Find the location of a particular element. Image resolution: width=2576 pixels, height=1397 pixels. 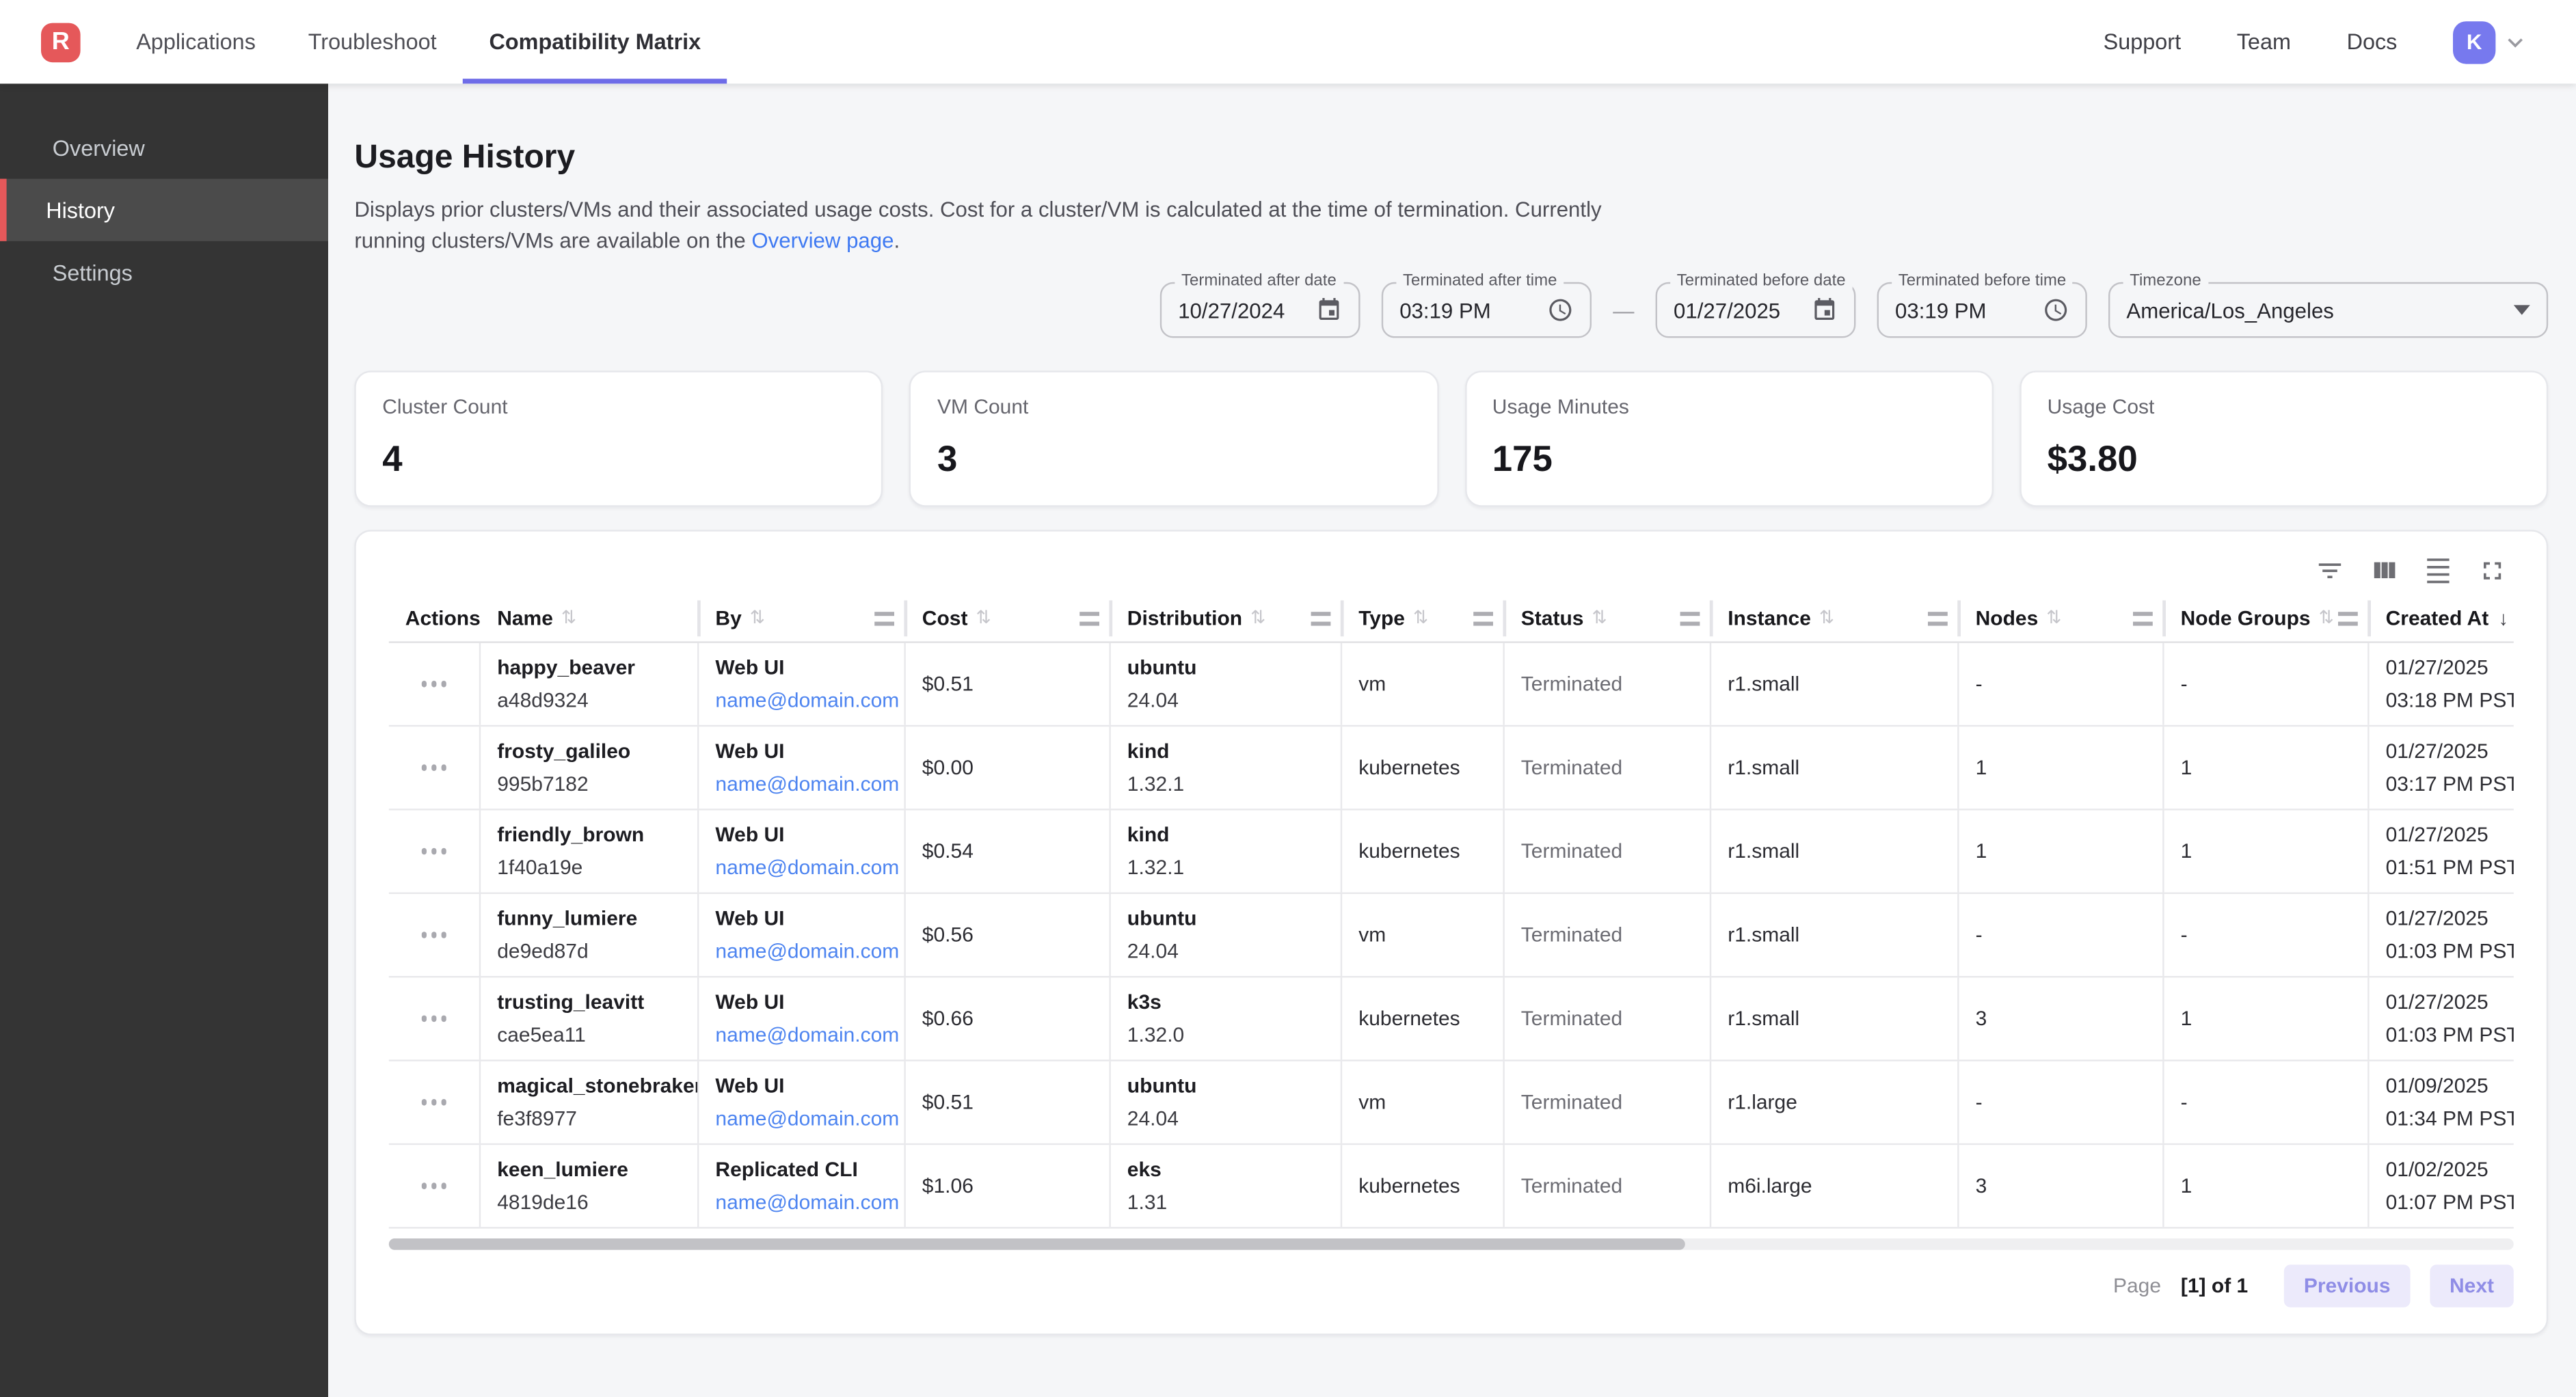

tab-applications: Applications is located at coordinates (196, 42).